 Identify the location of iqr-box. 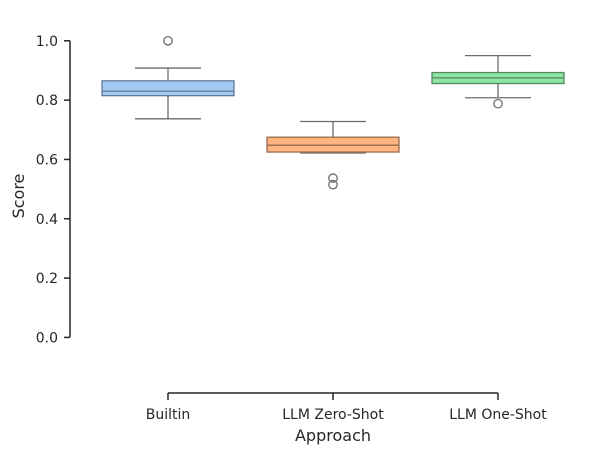
(168, 88).